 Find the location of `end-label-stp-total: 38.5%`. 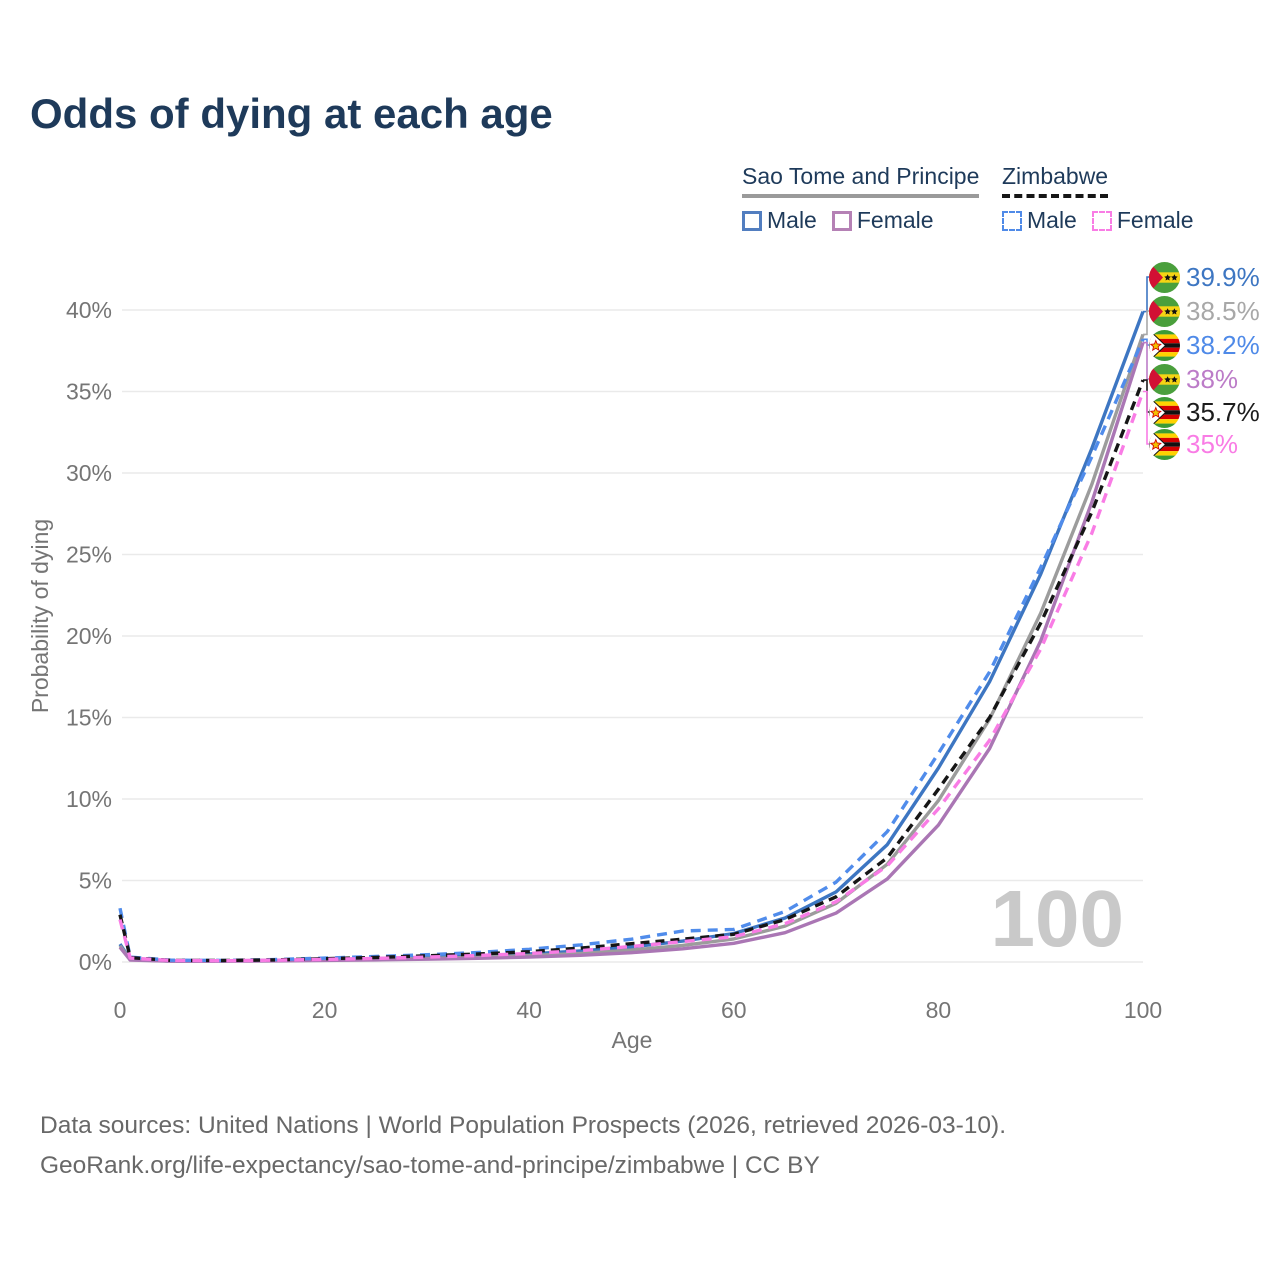

end-label-stp-total: 38.5% is located at coordinates (1204, 311).